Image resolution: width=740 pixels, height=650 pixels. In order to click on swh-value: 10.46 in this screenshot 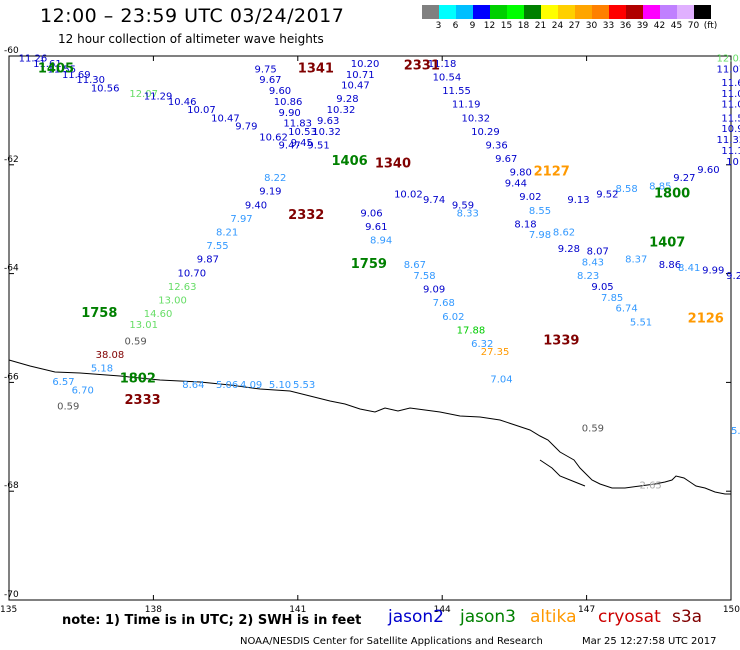, I will do `click(182, 102)`.